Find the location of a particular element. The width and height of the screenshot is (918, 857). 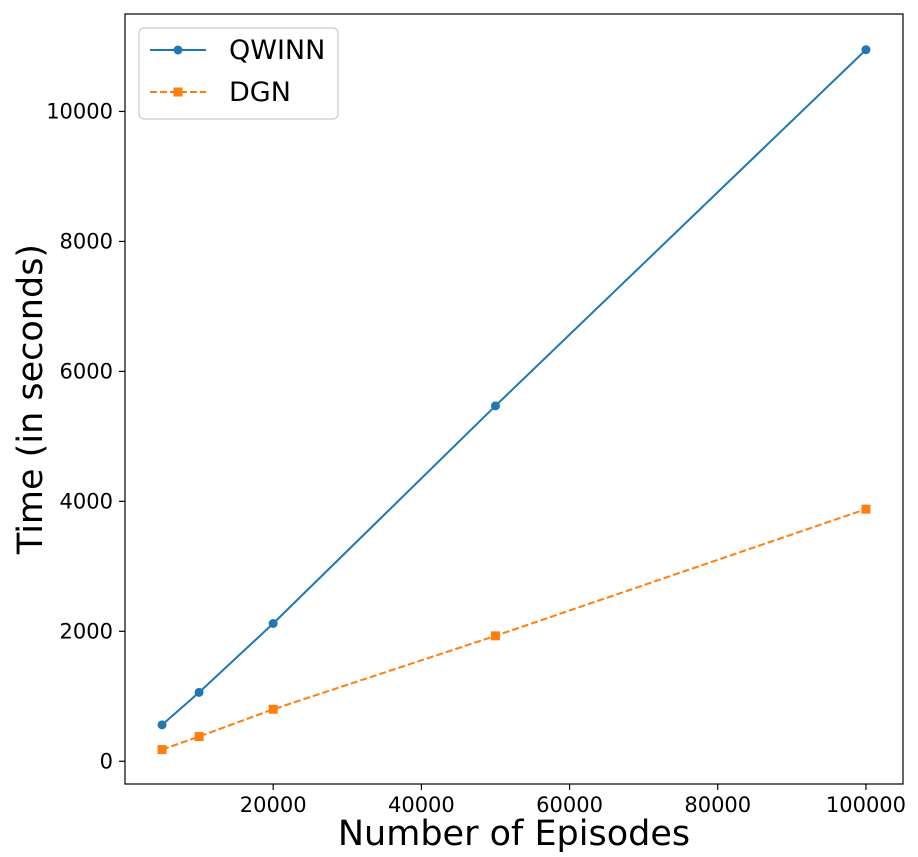

x-tick-label: 80000 is located at coordinates (717, 805).